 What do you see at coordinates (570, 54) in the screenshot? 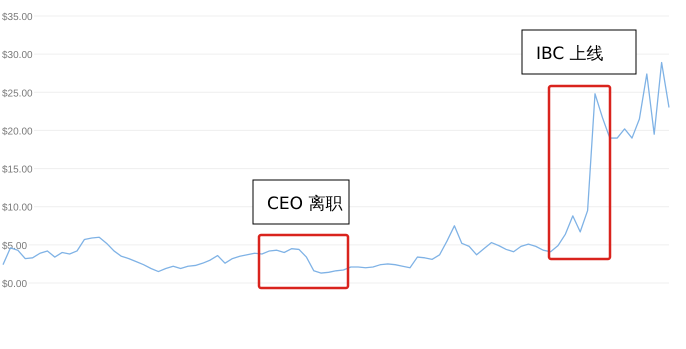
I see `annotation: IBC 上线` at bounding box center [570, 54].